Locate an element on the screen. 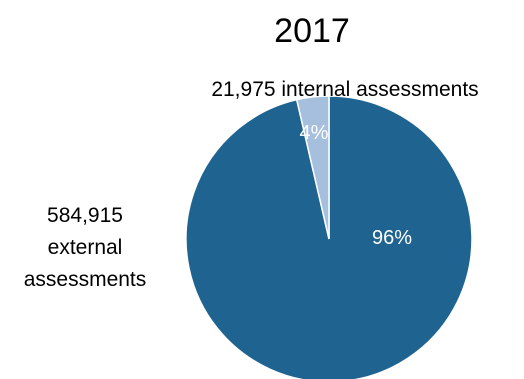  slice-percent-labels: 96% 4% is located at coordinates (356, 185).